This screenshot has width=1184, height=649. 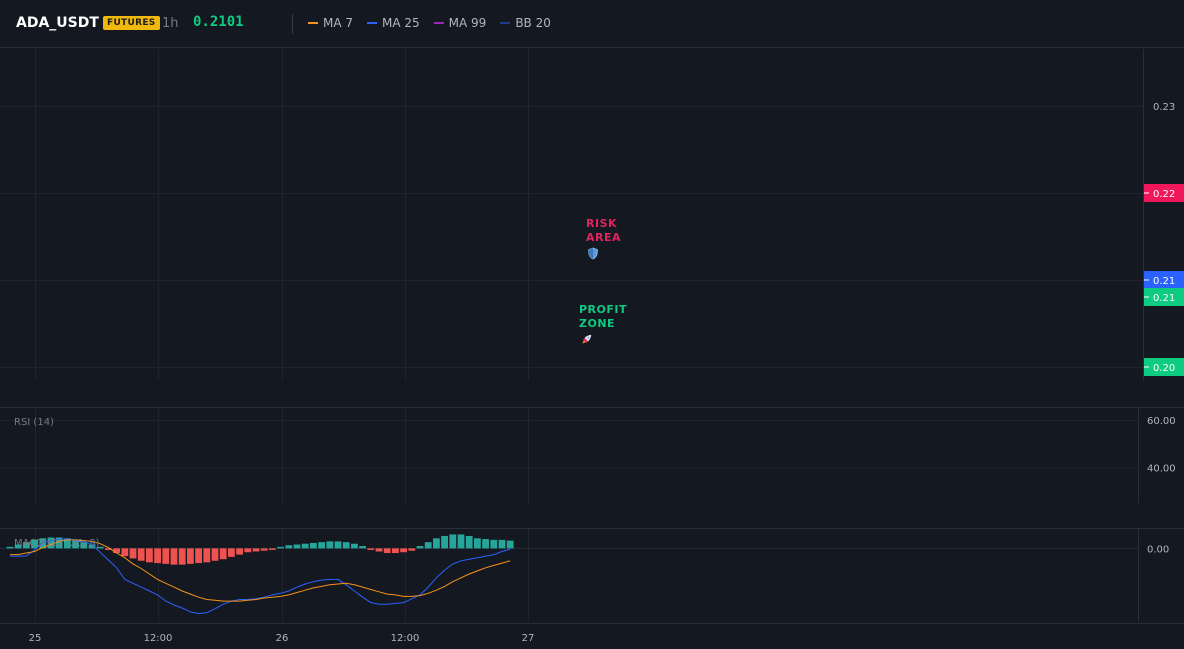 I want to click on macd-tick-label: 0.00, so click(x=1158, y=549).